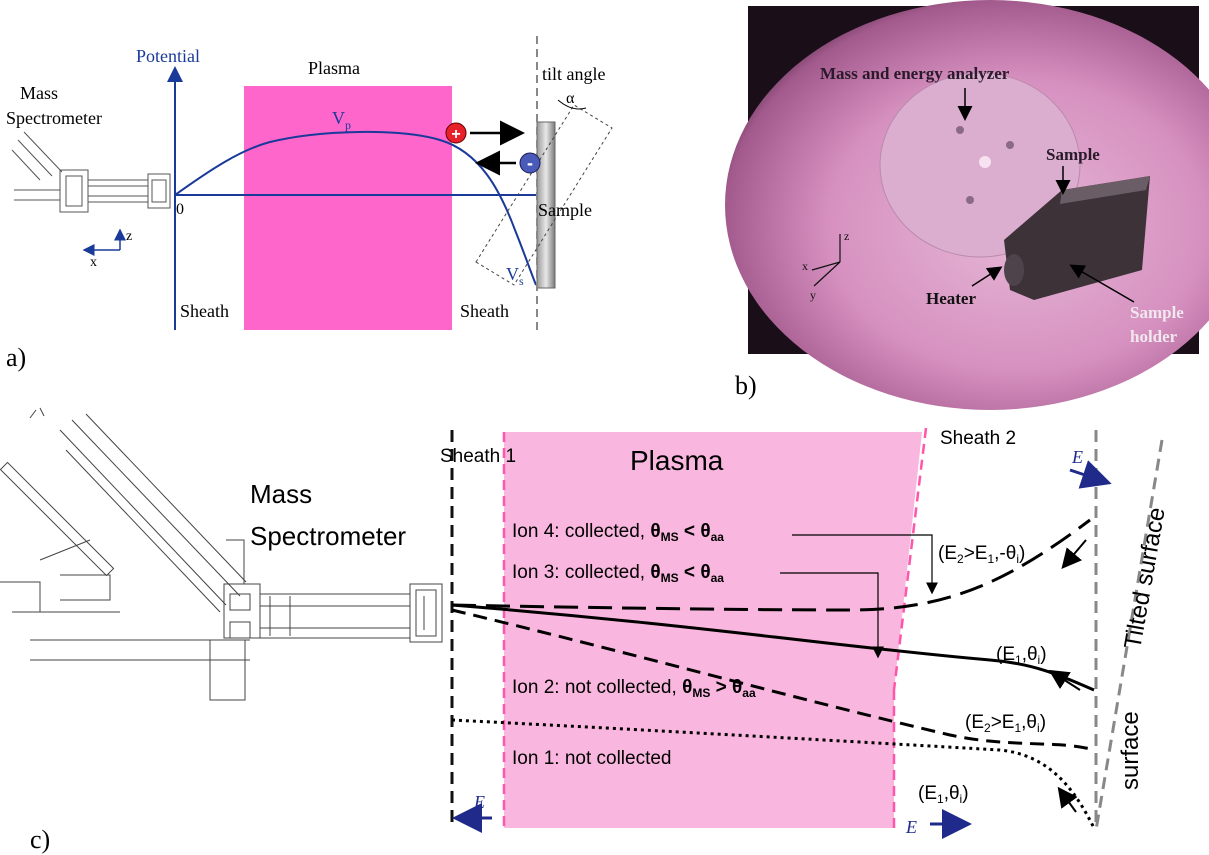 Image resolution: width=1209 pixels, height=855 pixels. What do you see at coordinates (832, 615) in the screenshot?
I see `ion3-callout` at bounding box center [832, 615].